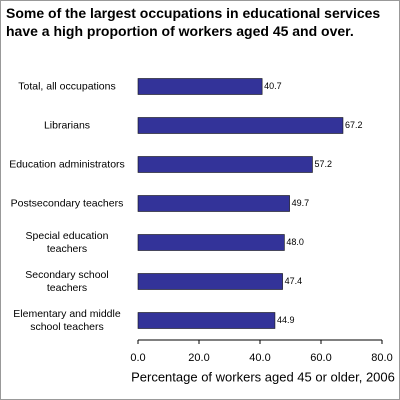 The image size is (400, 400). Describe the element at coordinates (198, 358) in the screenshot. I see `x-tick-label: 20.0` at that location.